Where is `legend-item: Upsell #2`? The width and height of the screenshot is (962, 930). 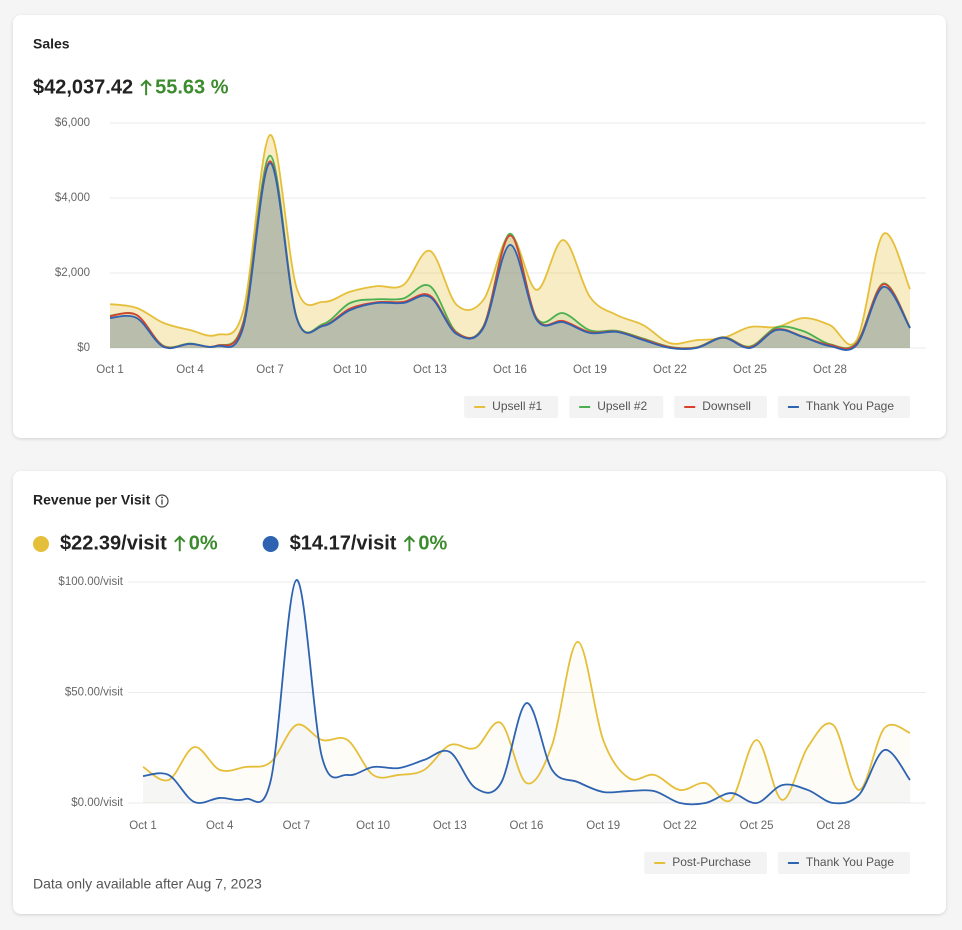 legend-item: Upsell #2 is located at coordinates (616, 407).